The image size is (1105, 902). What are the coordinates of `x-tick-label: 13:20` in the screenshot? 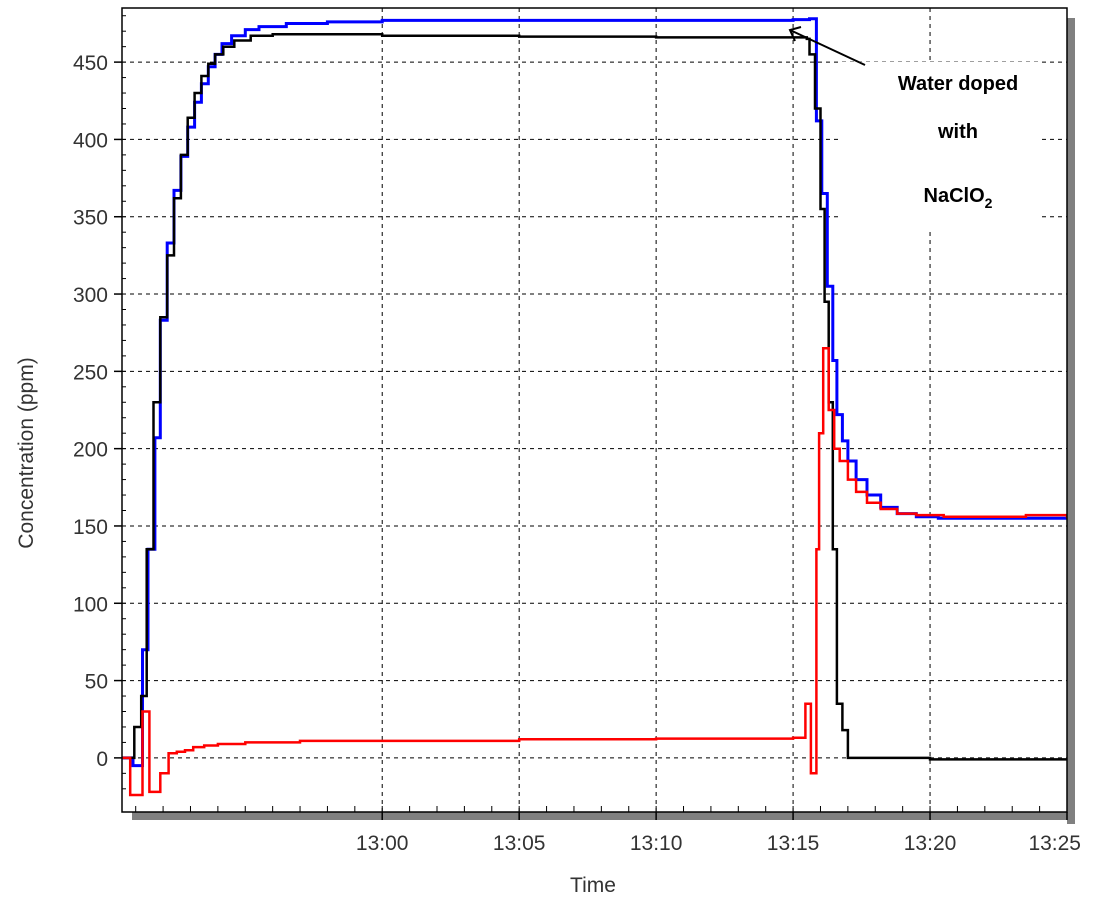 It's located at (930, 843).